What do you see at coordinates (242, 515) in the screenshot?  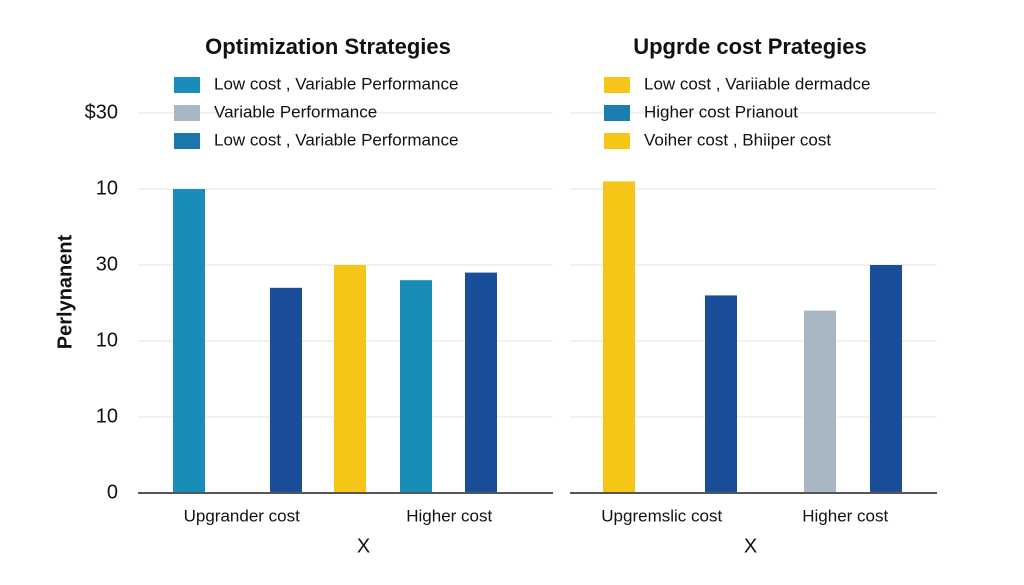 I see `x-tick-label: Upgrander cost` at bounding box center [242, 515].